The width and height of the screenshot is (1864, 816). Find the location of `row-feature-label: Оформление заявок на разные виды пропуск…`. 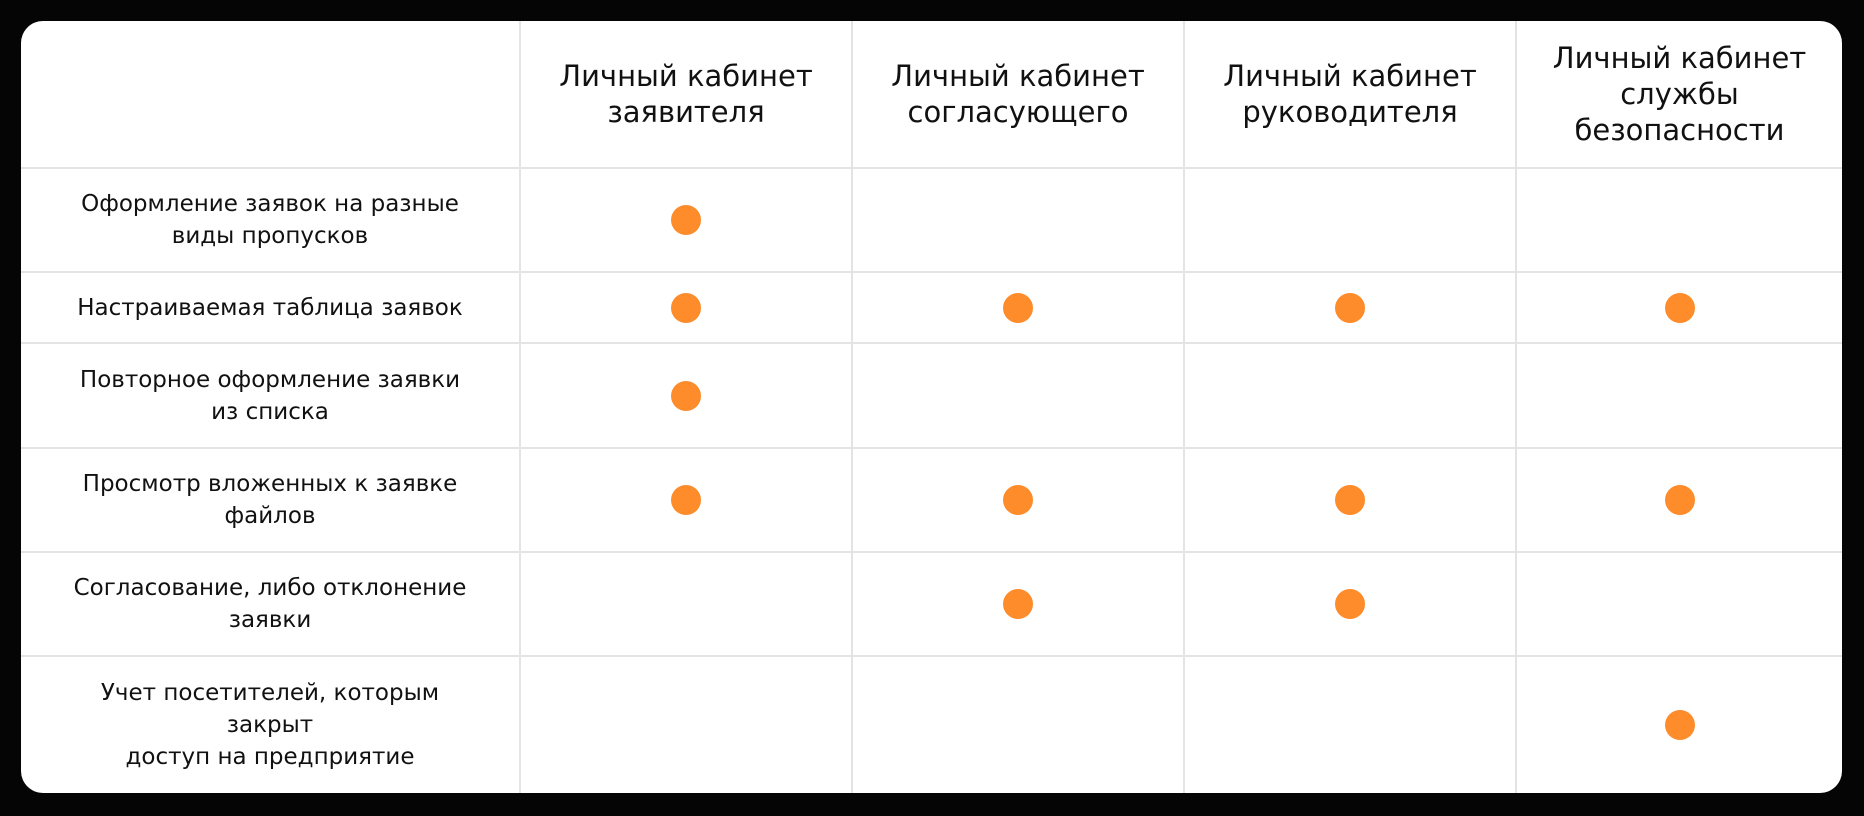

row-feature-label: Оформление заявок на разные виды пропуск… is located at coordinates (271, 221).